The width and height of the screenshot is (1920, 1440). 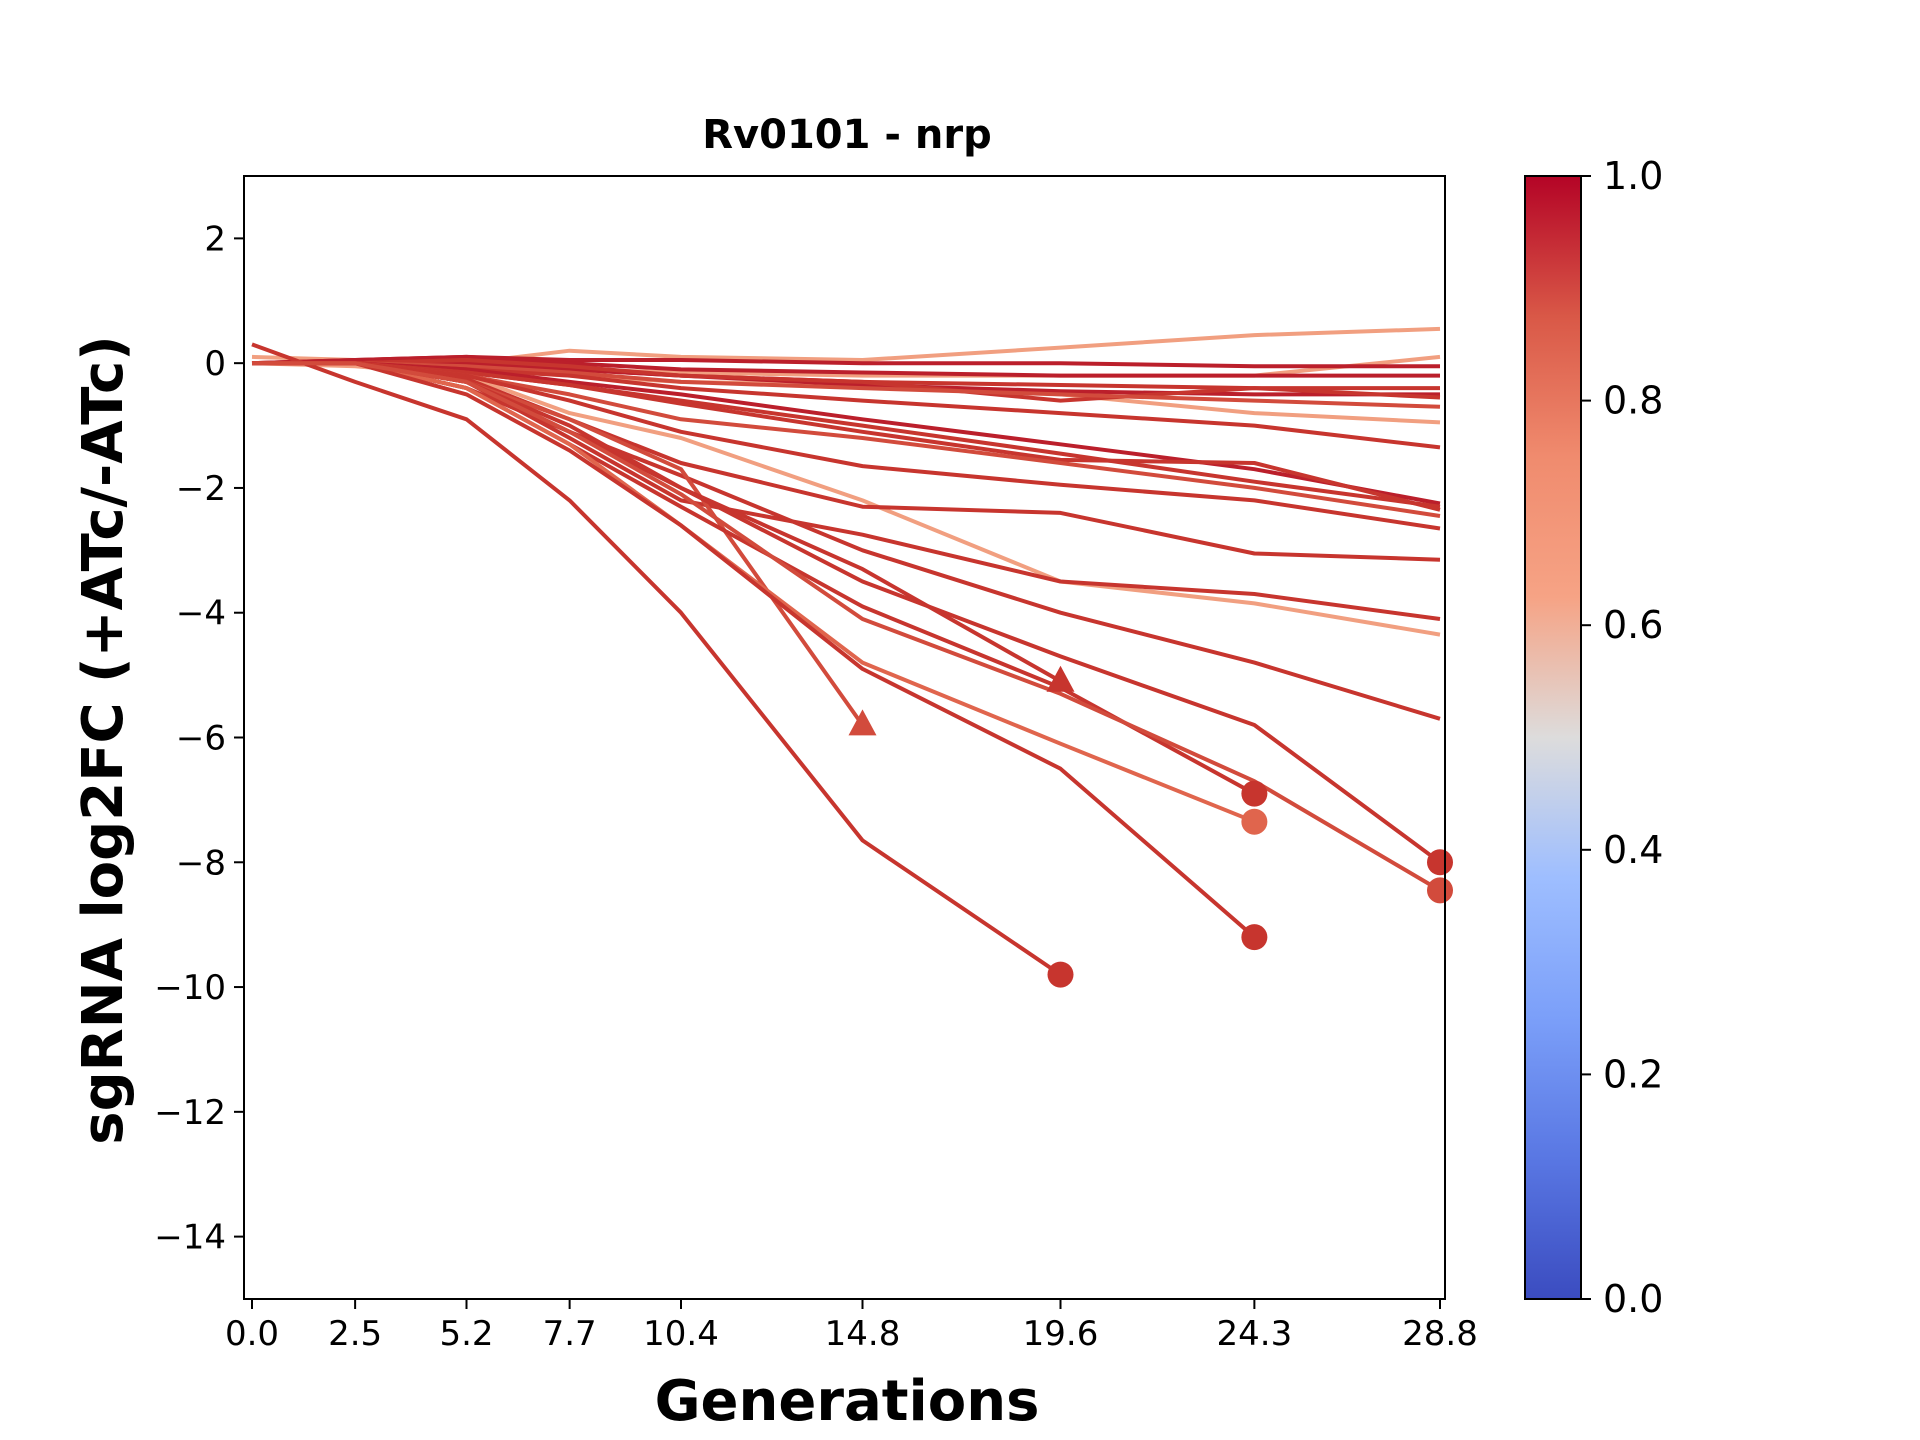 I want to click on x-tick-label: 14.8, so click(x=863, y=1334).